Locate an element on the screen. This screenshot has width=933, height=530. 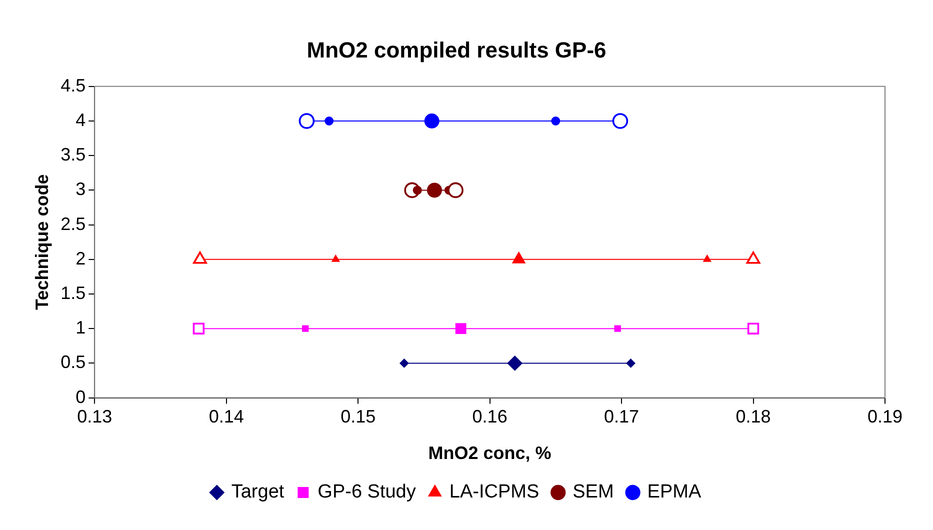
legend-label: EPMA is located at coordinates (674, 492).